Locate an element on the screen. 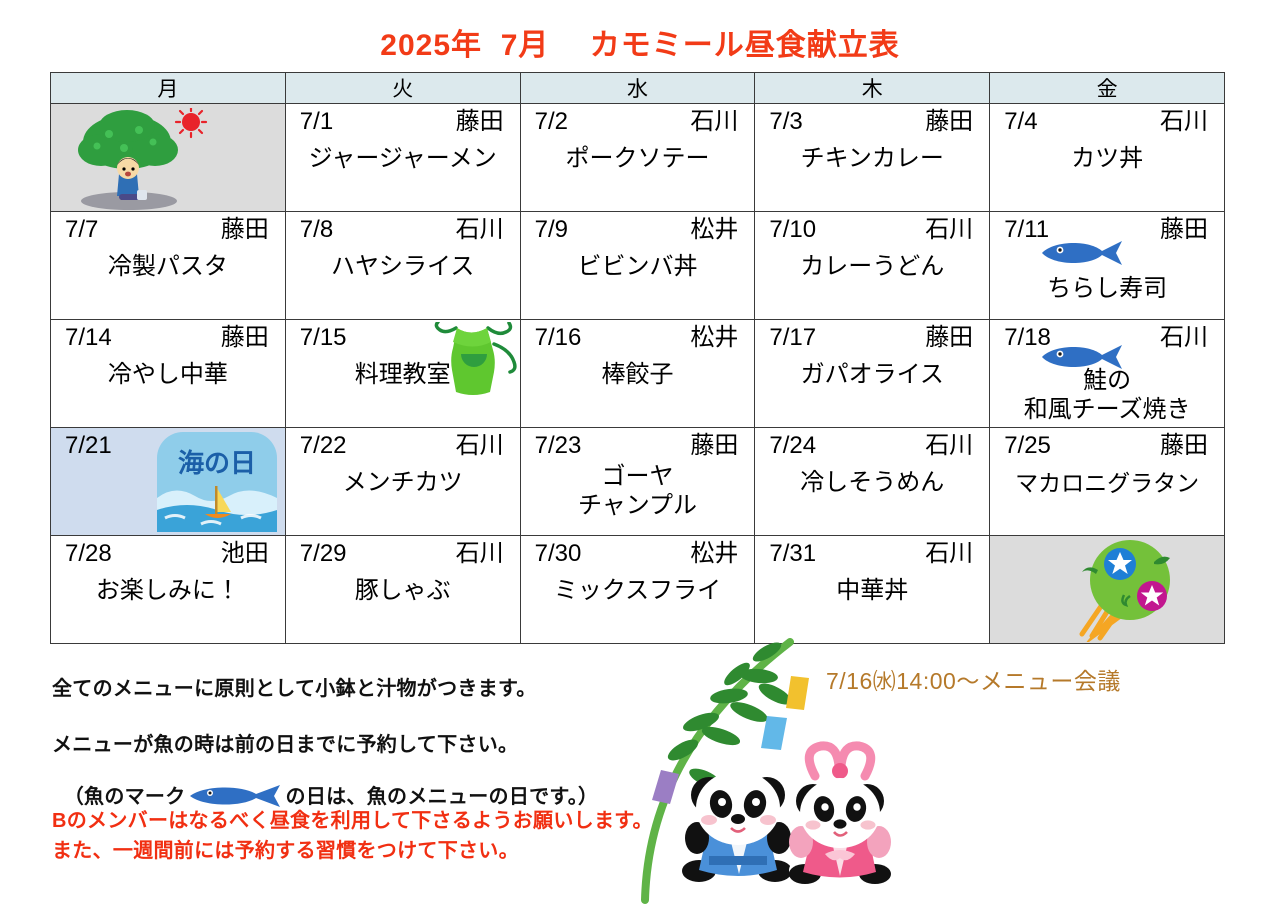  cell-date: 7/16 is located at coordinates (558, 337).